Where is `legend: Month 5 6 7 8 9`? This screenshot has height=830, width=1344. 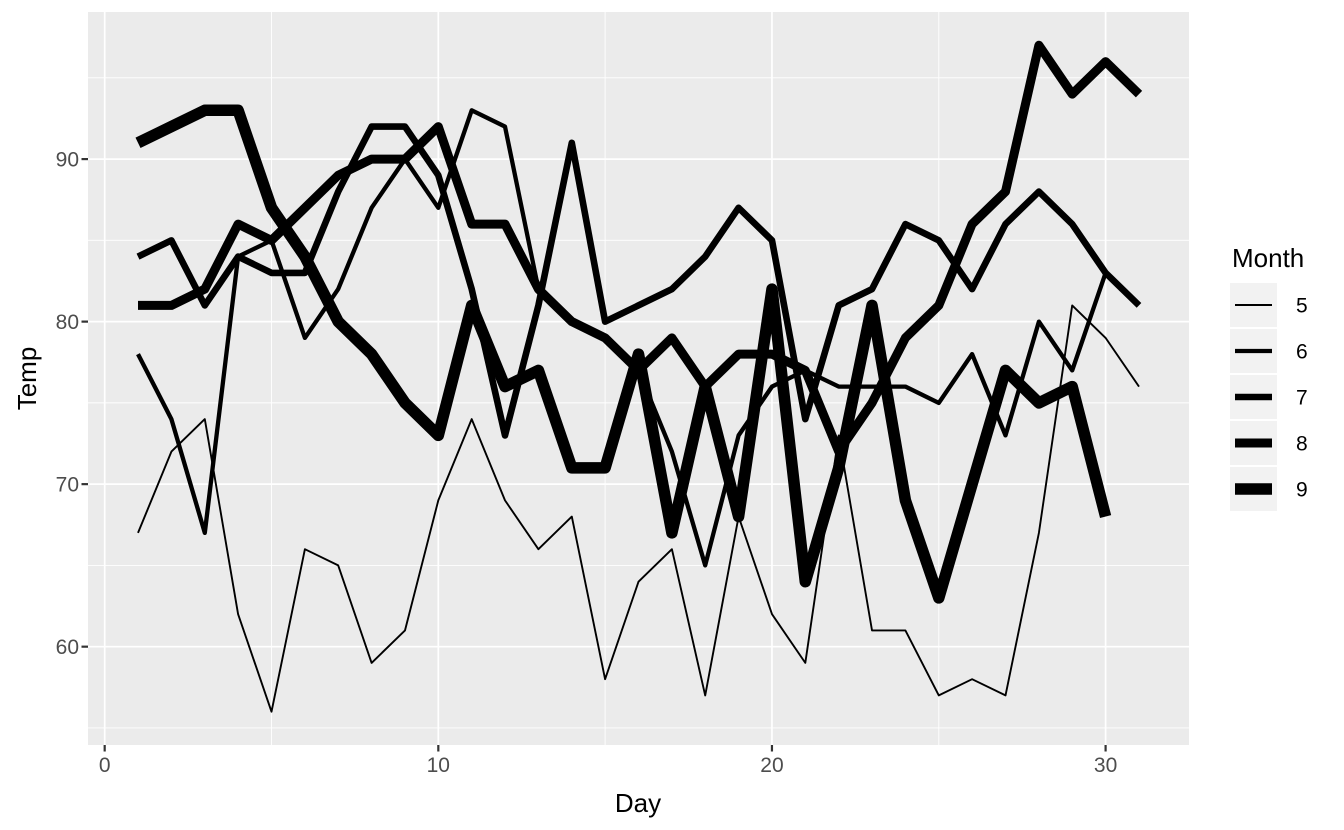
legend: Month 5 6 7 8 9 is located at coordinates (1269, 377).